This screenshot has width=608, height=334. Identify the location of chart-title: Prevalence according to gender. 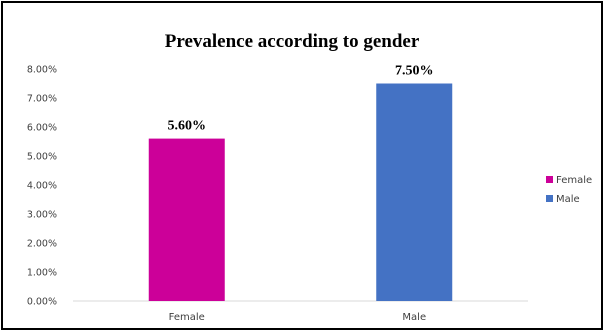
(292, 41).